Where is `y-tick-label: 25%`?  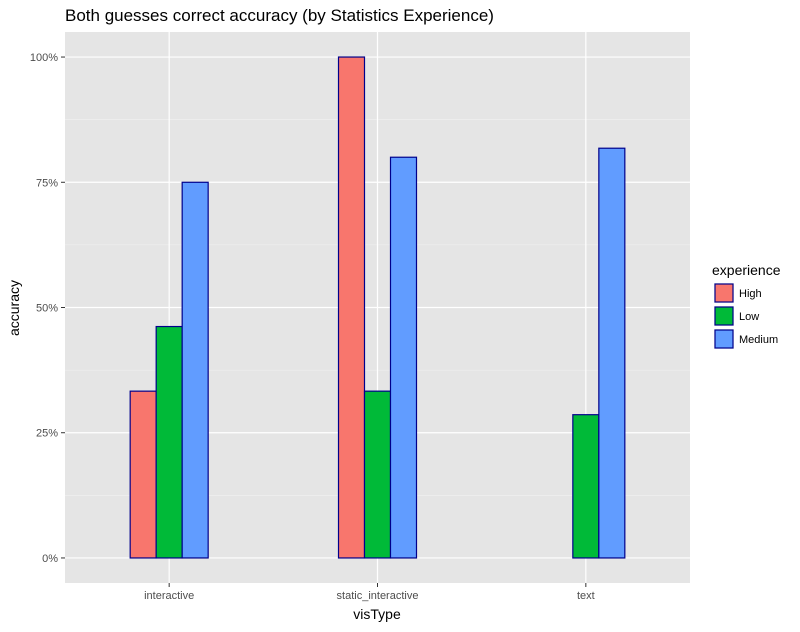
y-tick-label: 25% is located at coordinates (47, 434).